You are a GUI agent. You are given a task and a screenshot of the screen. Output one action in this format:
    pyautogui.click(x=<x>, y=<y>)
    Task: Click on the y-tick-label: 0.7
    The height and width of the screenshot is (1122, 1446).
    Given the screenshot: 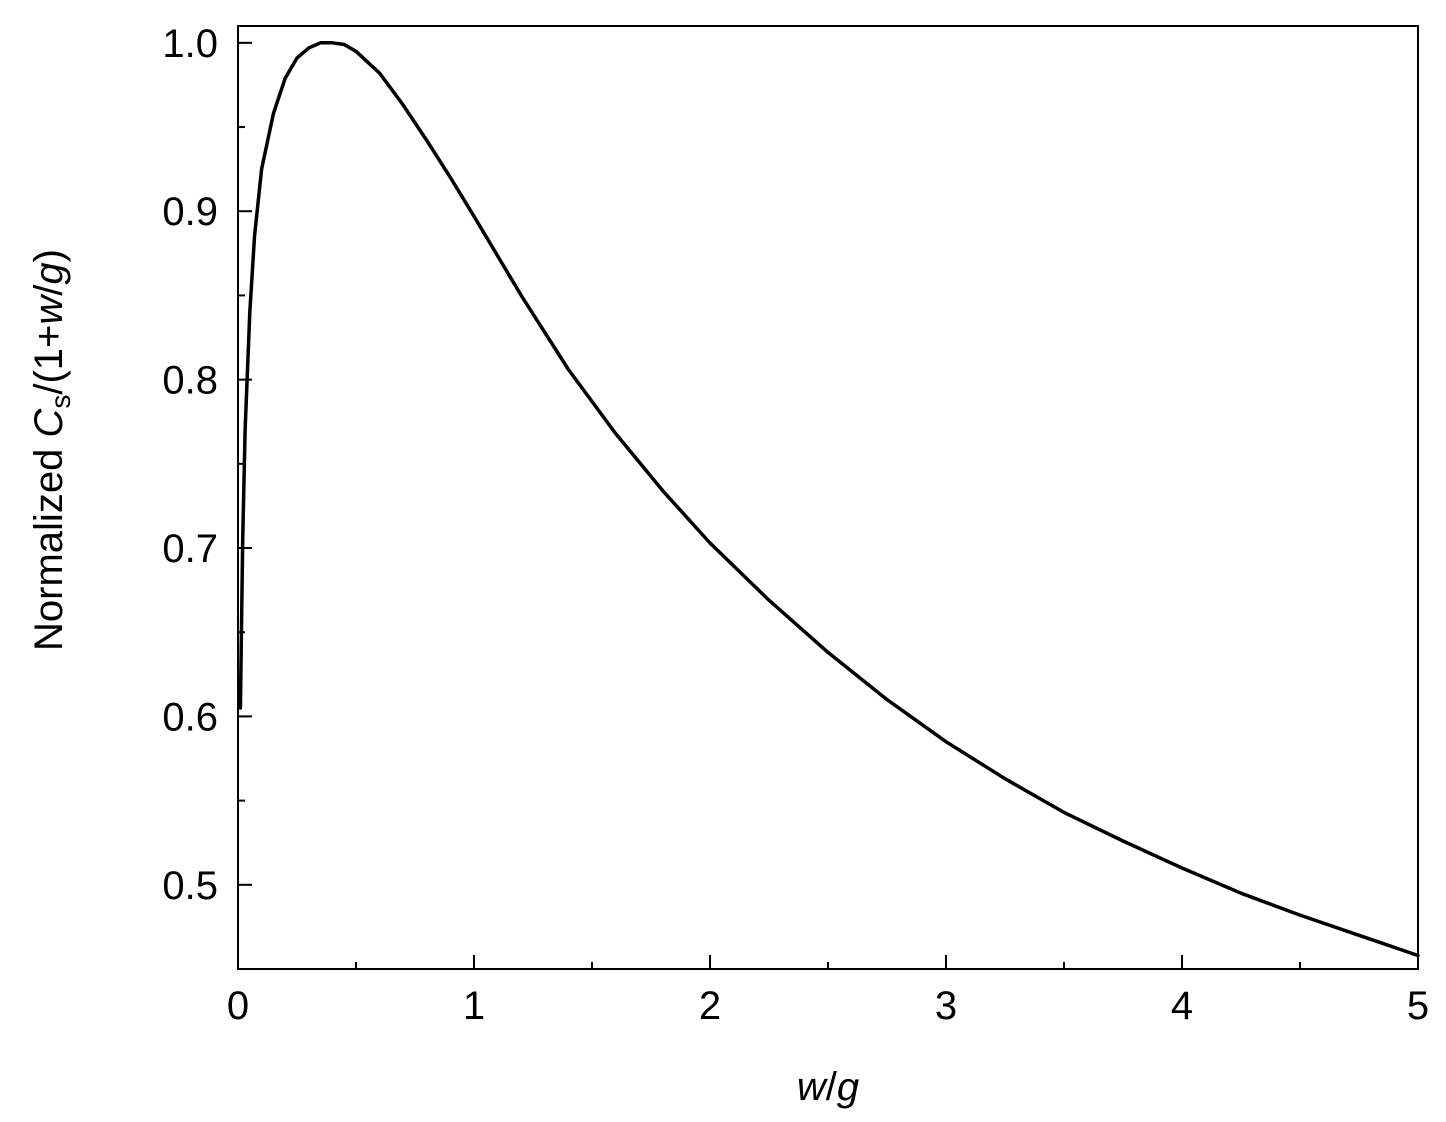 What is the action you would take?
    pyautogui.click(x=190, y=549)
    